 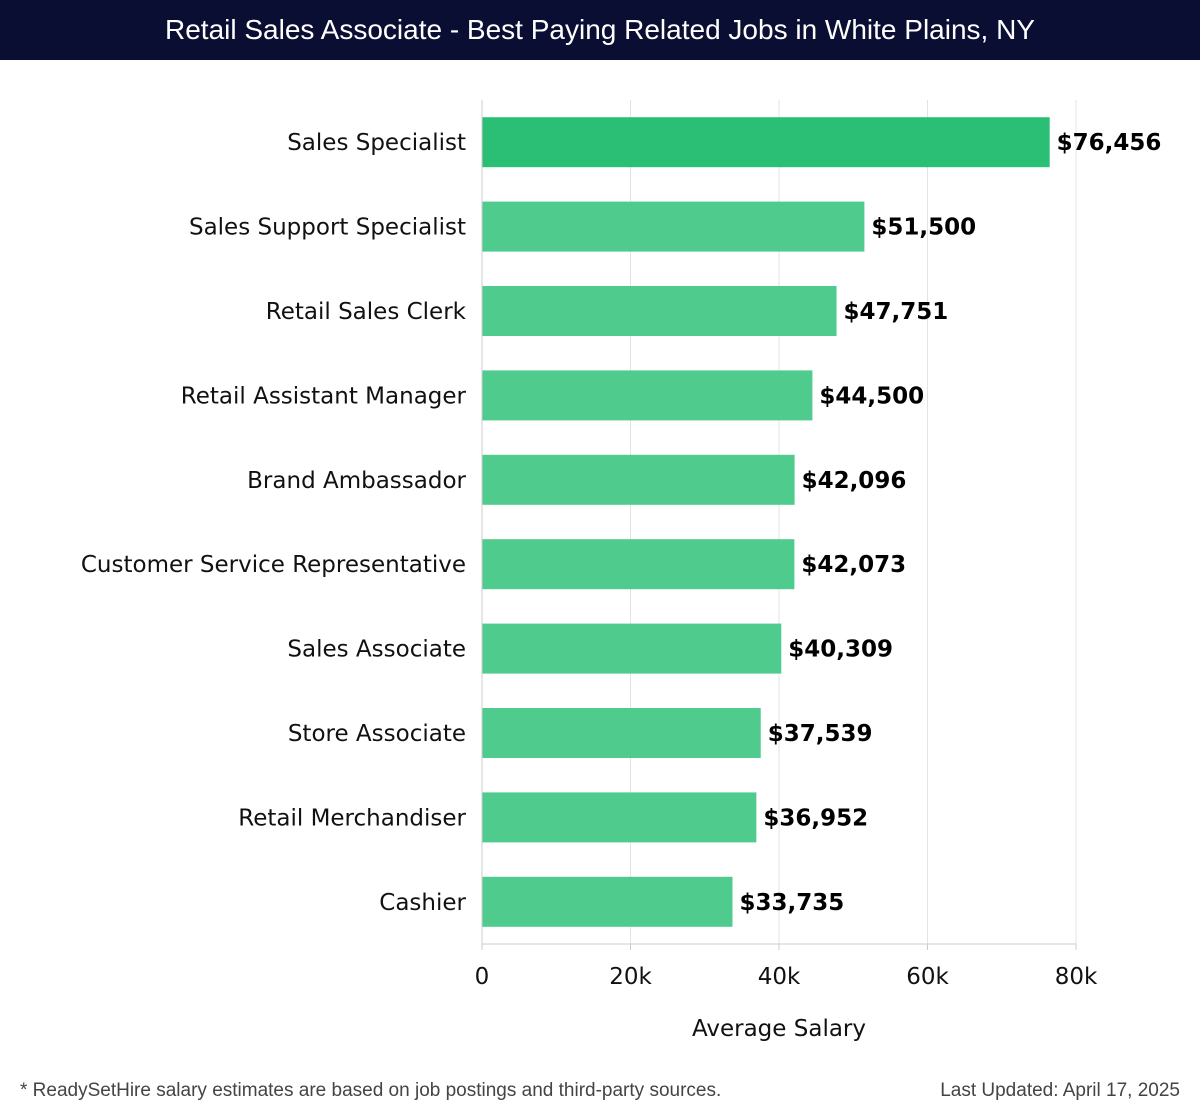 I want to click on value-label: $37,539, so click(x=820, y=734).